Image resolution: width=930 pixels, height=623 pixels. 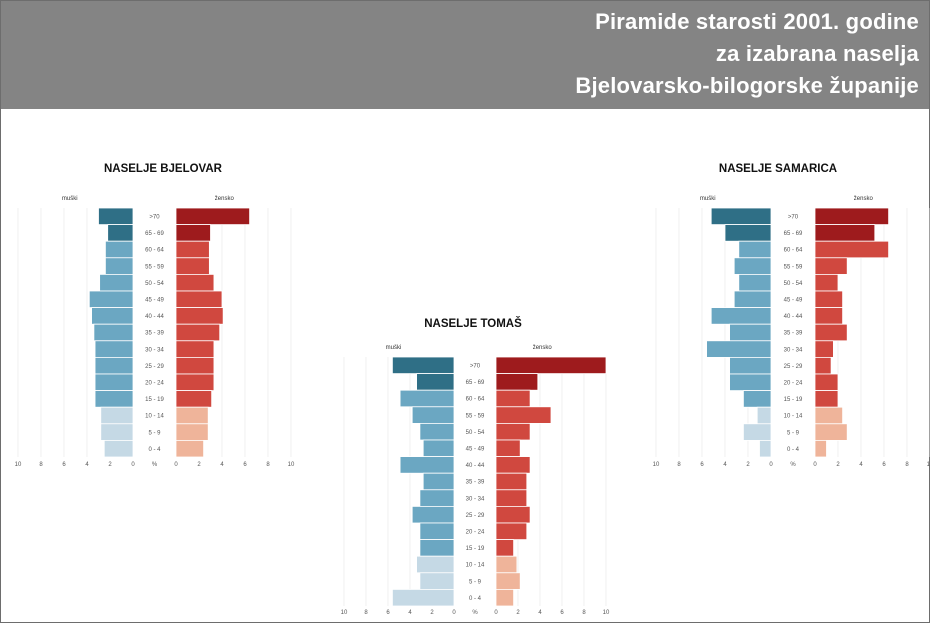 What do you see at coordinates (154, 400) in the screenshot?
I see `age-group-label: 15 - 19` at bounding box center [154, 400].